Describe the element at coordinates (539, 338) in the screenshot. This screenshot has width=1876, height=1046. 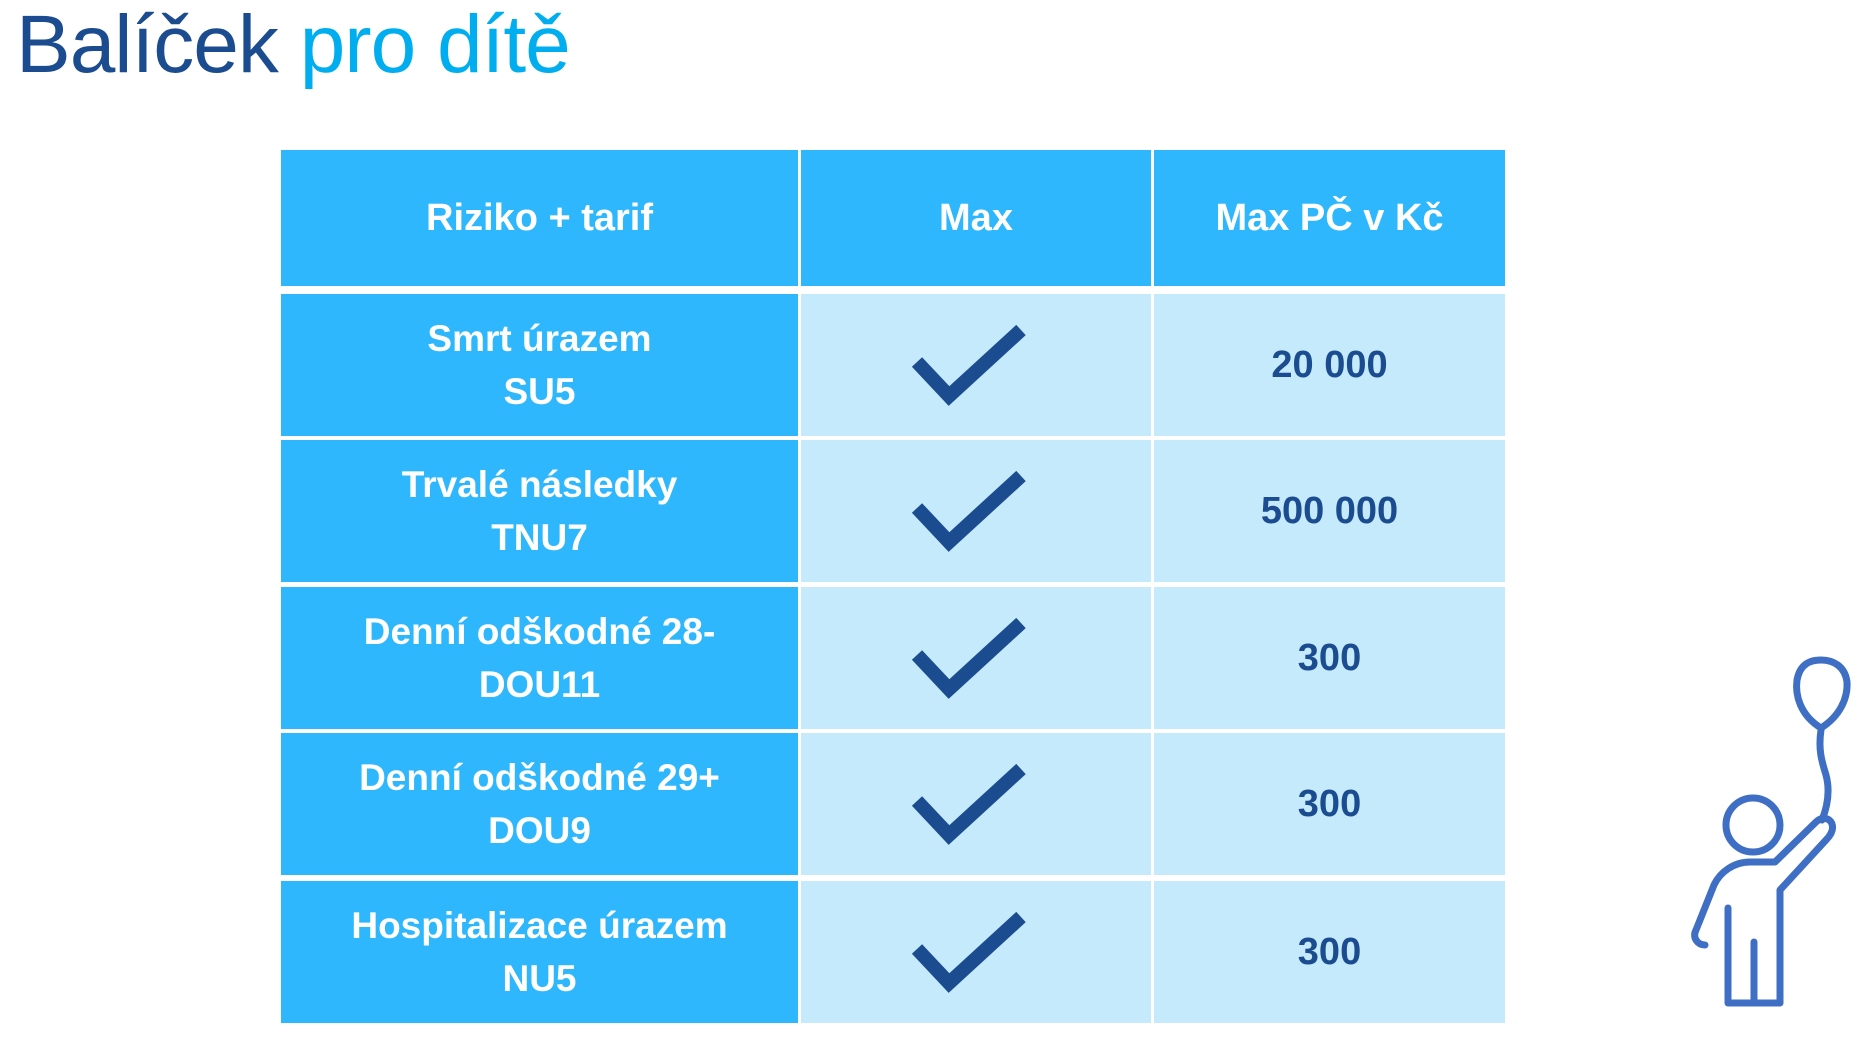
I see `risk-name: Smrt úrazem` at that location.